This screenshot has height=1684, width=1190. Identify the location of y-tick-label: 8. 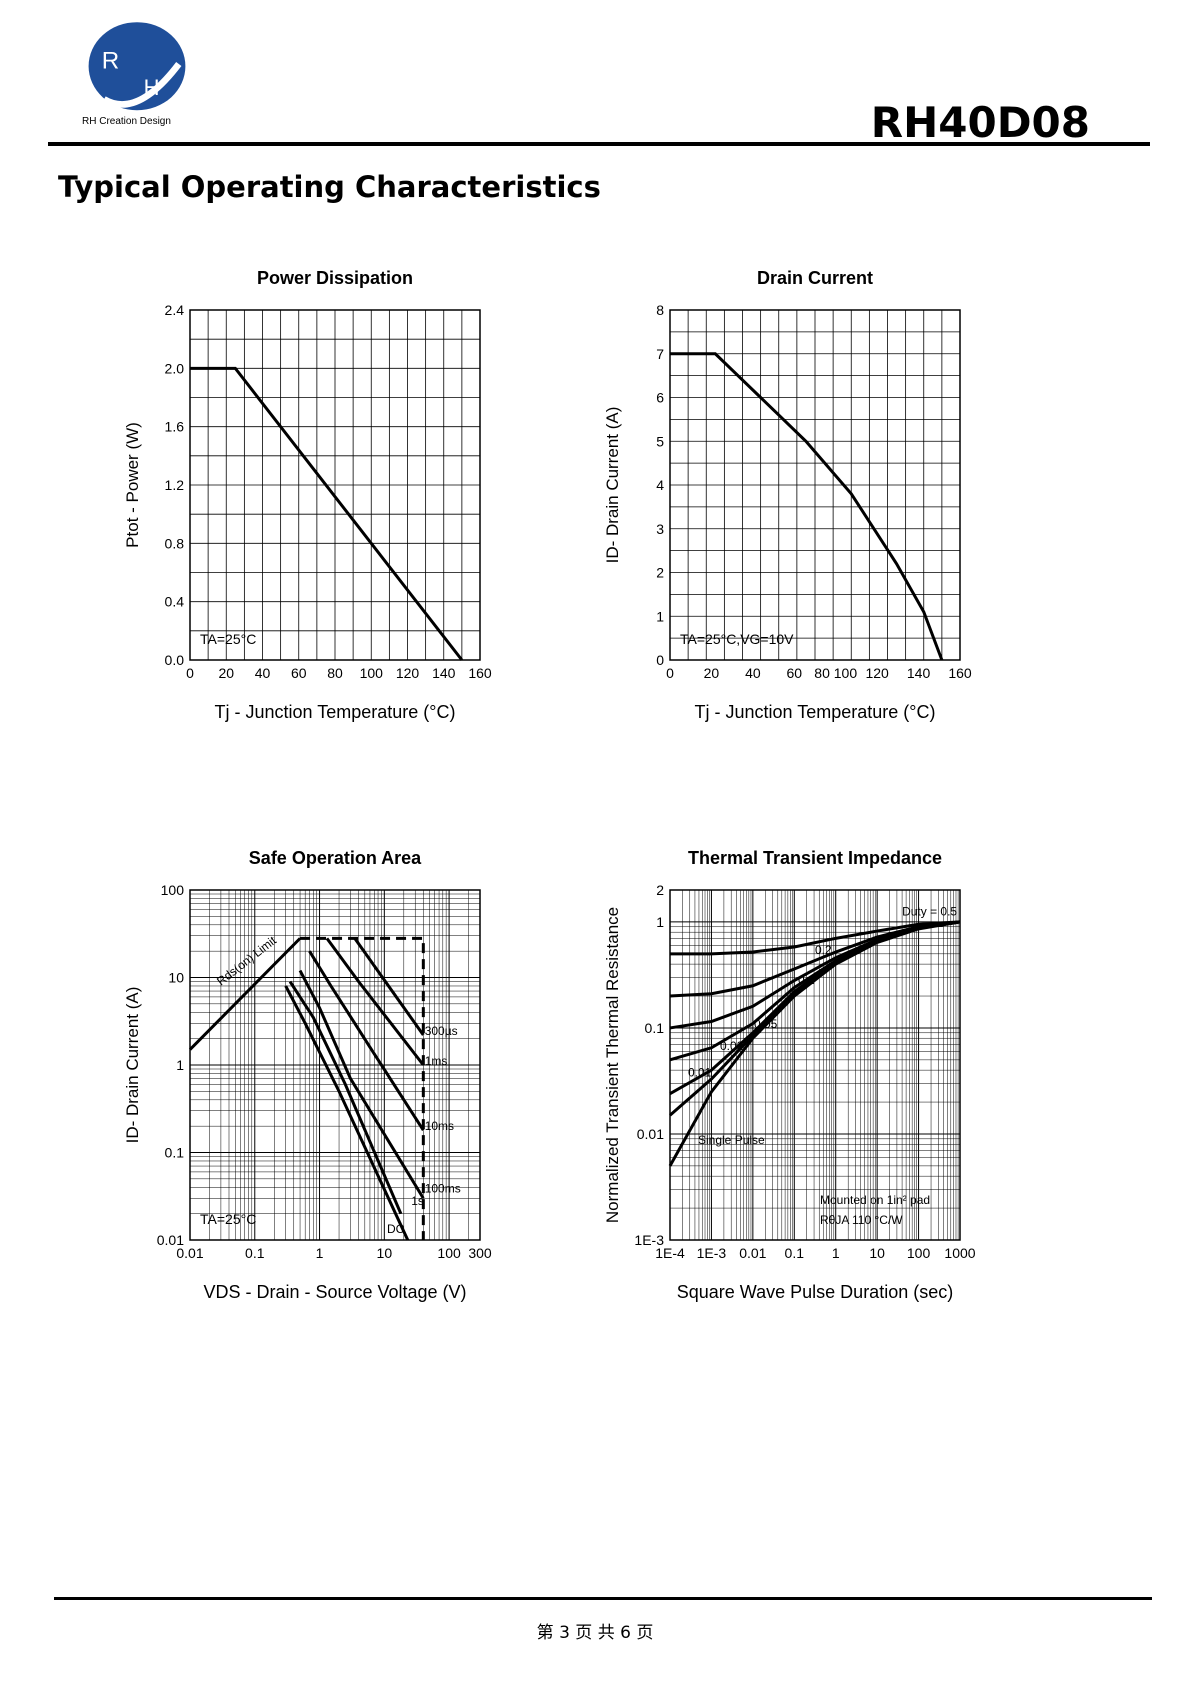
(660, 310).